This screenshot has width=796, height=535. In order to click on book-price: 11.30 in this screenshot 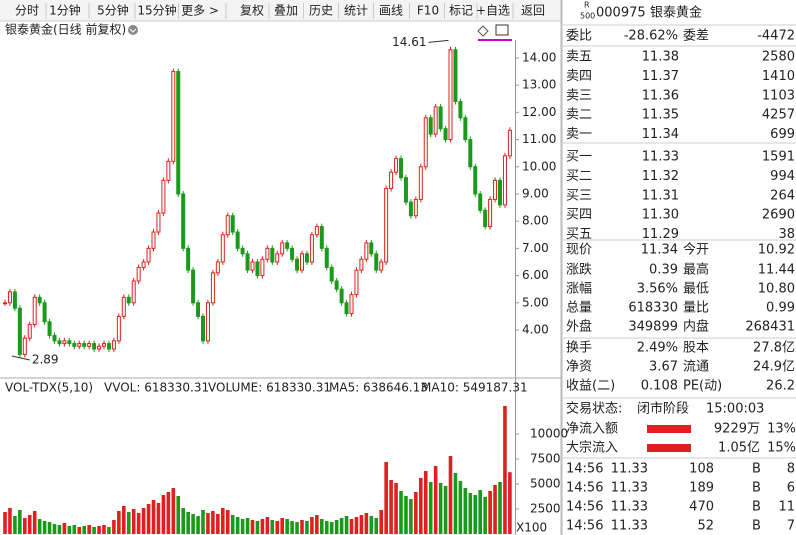, I will do `click(660, 215)`.